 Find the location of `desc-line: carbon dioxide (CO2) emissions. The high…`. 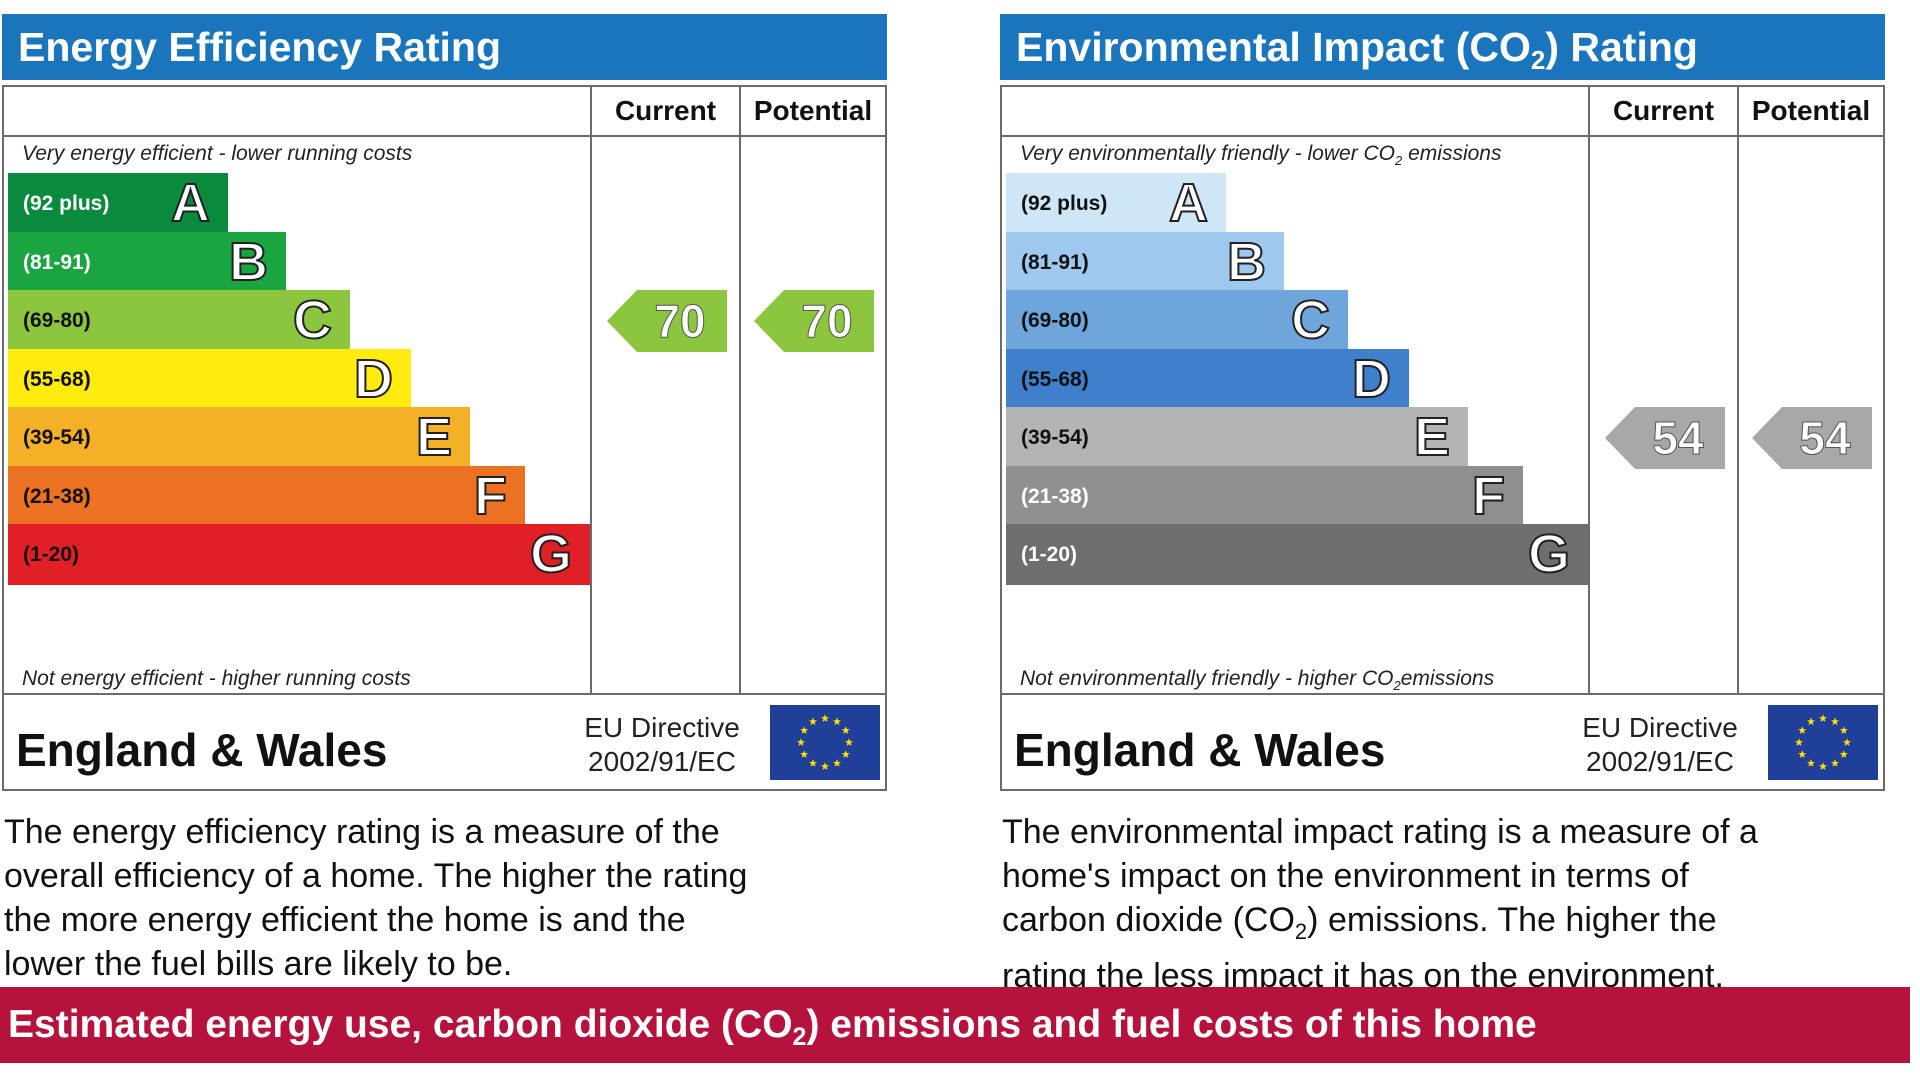

desc-line: carbon dioxide (CO2) emissions. The high… is located at coordinates (1359, 922).